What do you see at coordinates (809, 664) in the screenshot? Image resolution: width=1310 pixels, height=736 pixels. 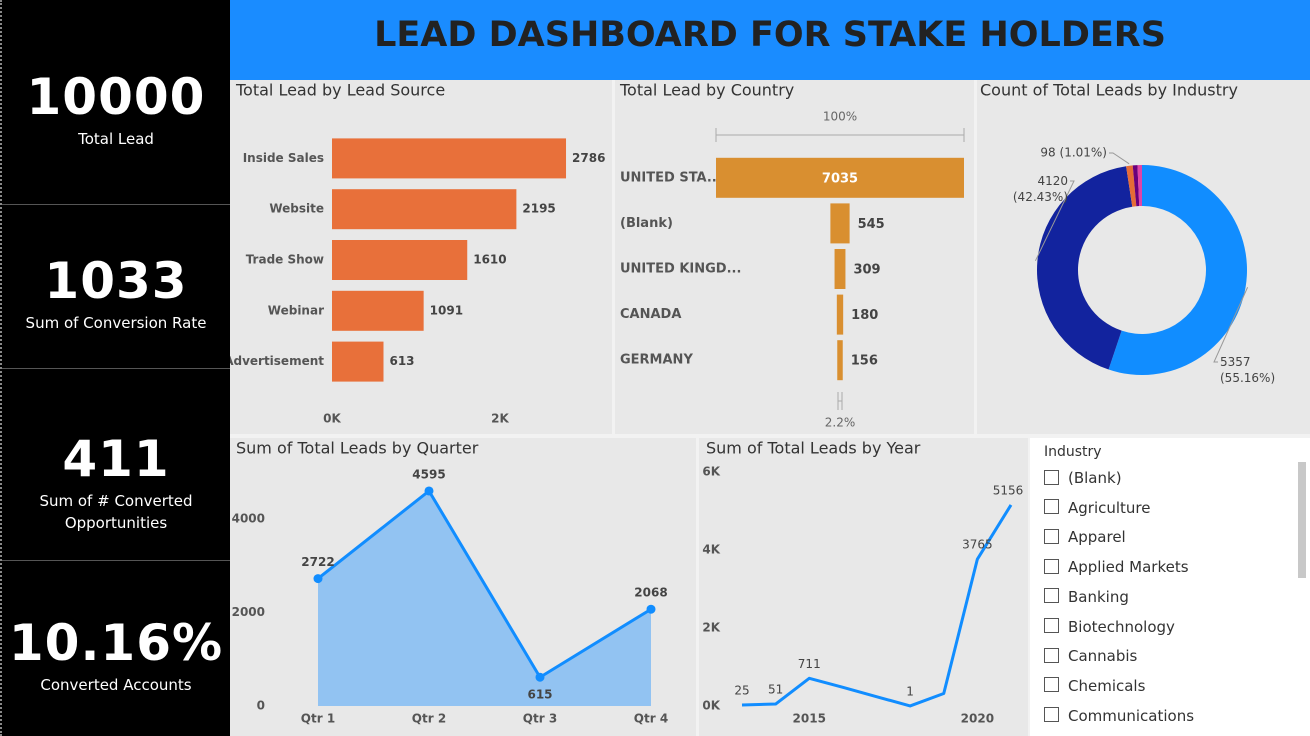 I see `data-label: 711` at bounding box center [809, 664].